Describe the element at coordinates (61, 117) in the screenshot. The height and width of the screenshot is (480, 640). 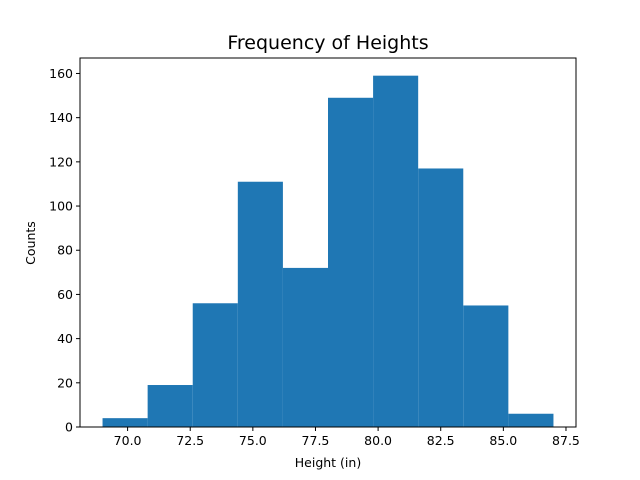
I see `y-tick-label: 140` at that location.